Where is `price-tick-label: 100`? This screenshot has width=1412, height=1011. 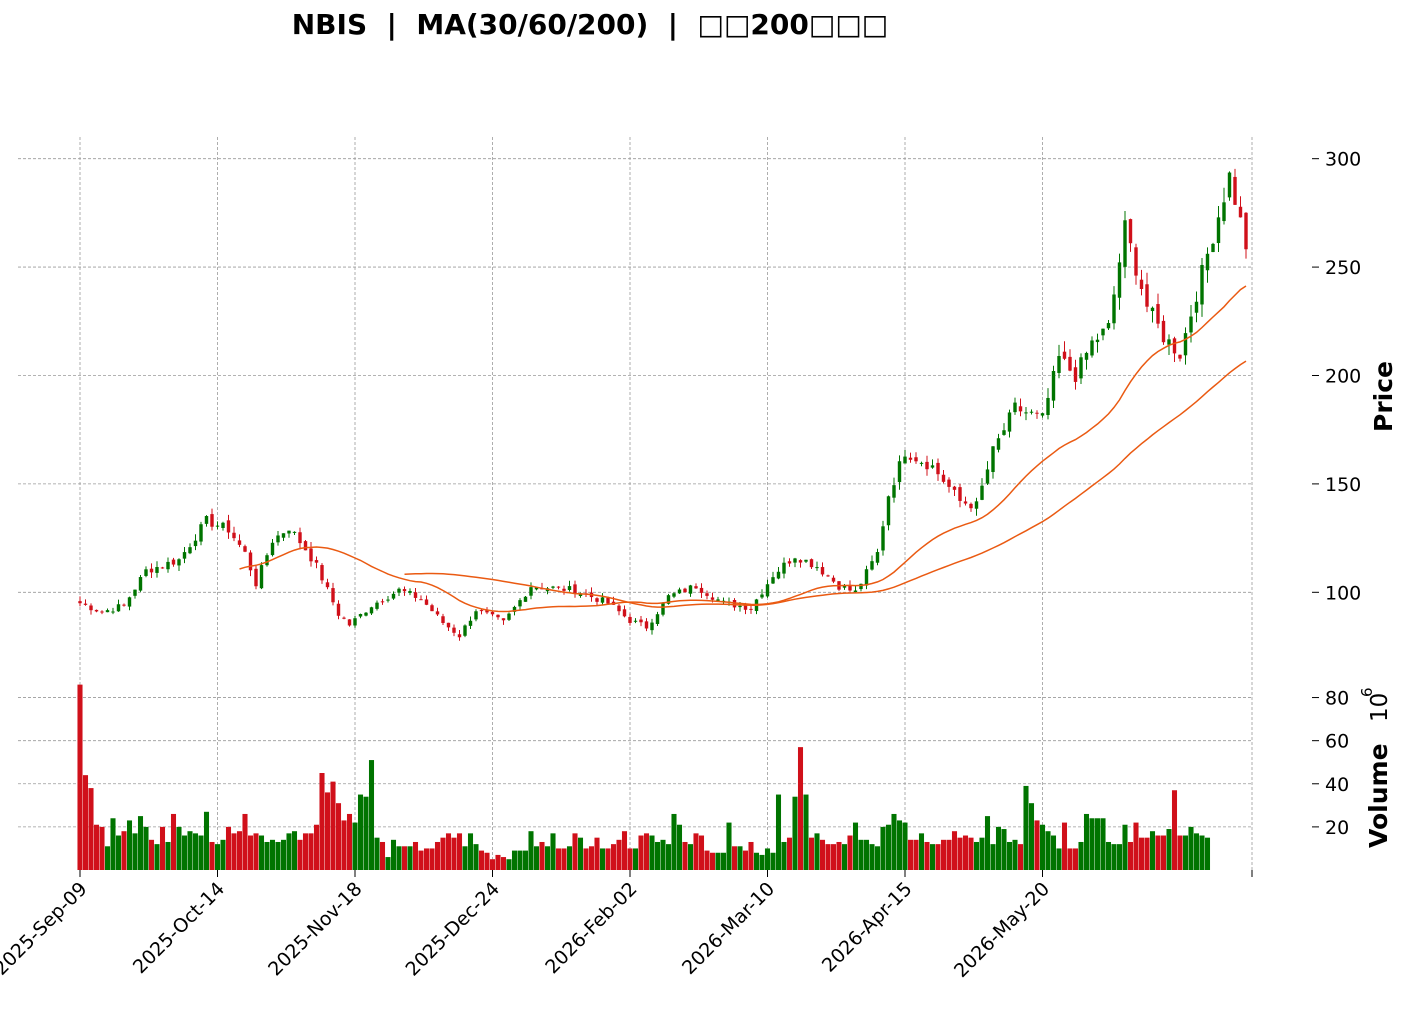 price-tick-label: 100 is located at coordinates (1343, 593).